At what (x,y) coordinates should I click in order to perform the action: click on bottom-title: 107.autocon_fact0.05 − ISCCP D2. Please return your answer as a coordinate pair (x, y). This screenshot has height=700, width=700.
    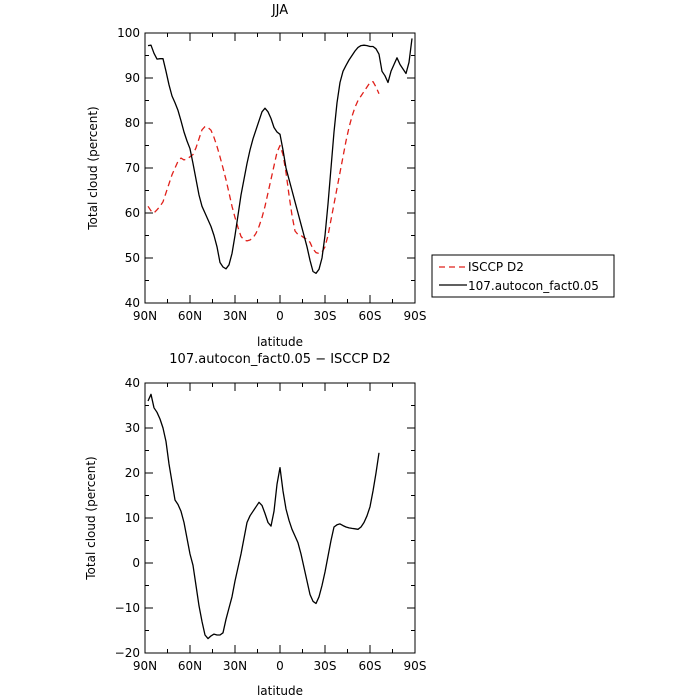
    Looking at the image, I should click on (279, 359).